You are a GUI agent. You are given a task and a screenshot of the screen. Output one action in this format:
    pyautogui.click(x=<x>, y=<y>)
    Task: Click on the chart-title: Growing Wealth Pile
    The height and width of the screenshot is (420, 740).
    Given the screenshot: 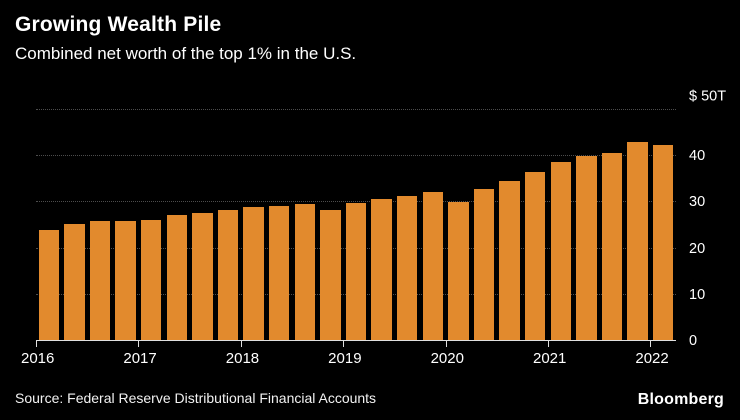 What is the action you would take?
    pyautogui.click(x=118, y=24)
    